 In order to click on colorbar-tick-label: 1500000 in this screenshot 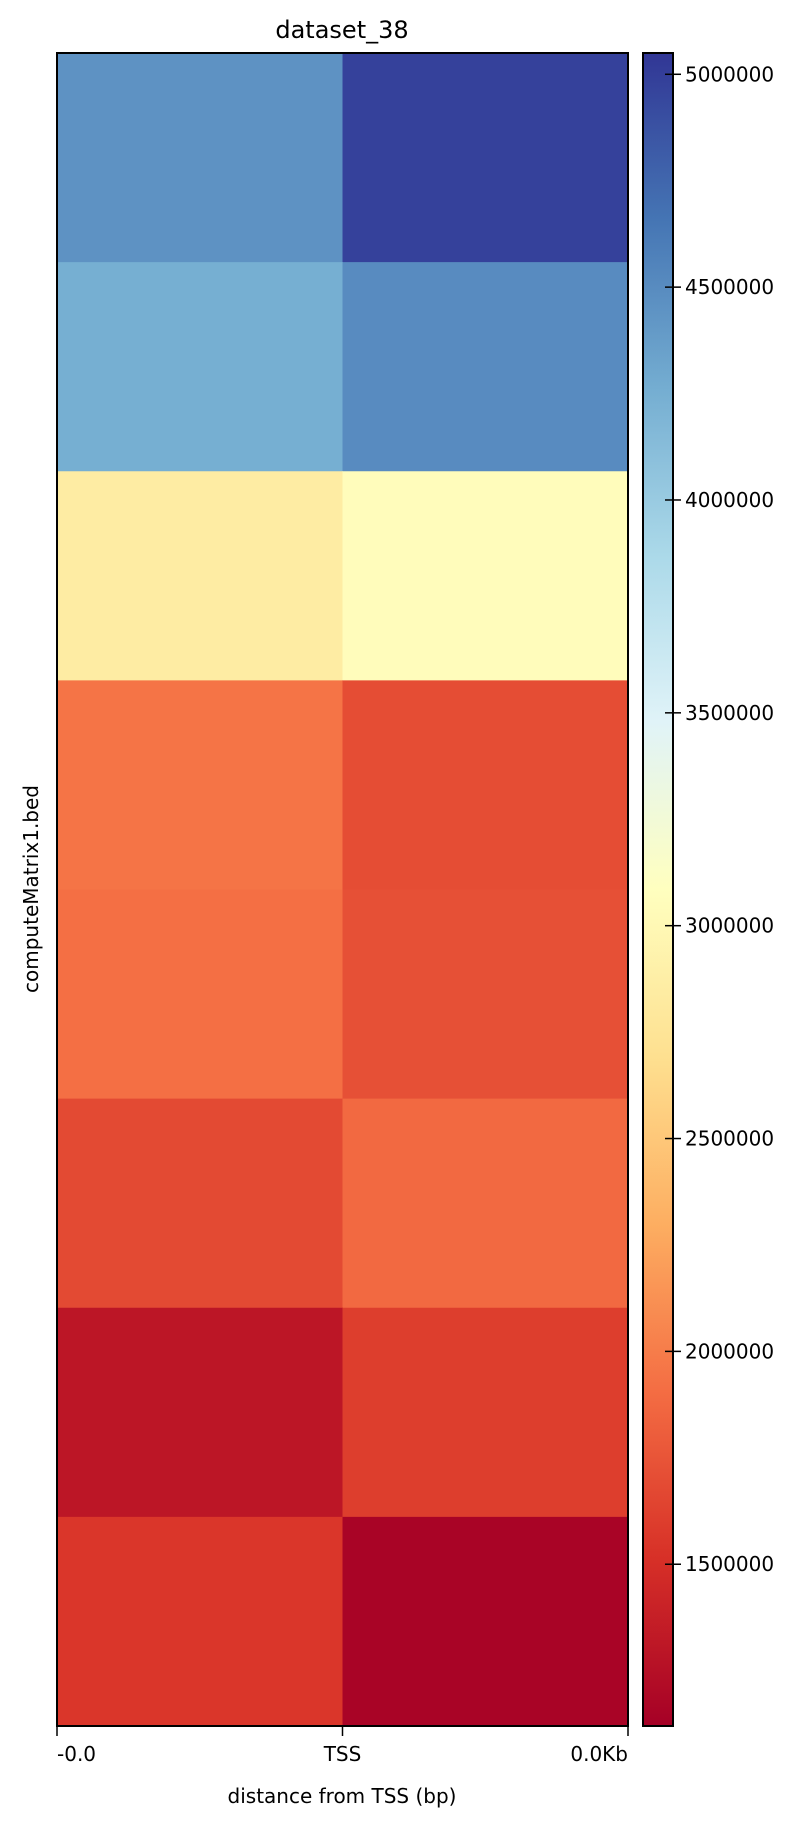, I will do `click(729, 1564)`.